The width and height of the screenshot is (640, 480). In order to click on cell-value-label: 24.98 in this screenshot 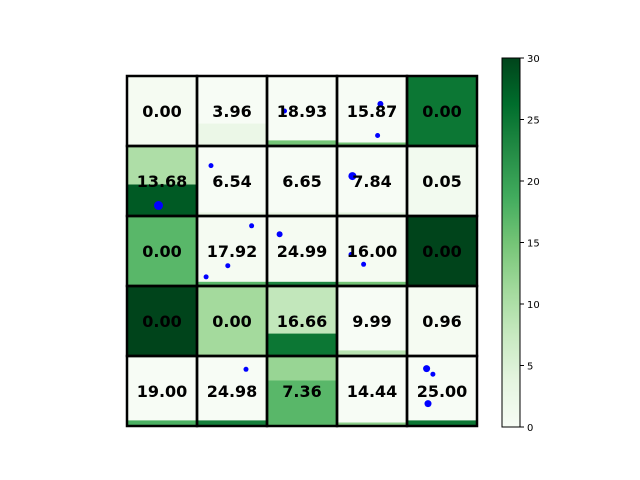, I will do `click(232, 391)`.